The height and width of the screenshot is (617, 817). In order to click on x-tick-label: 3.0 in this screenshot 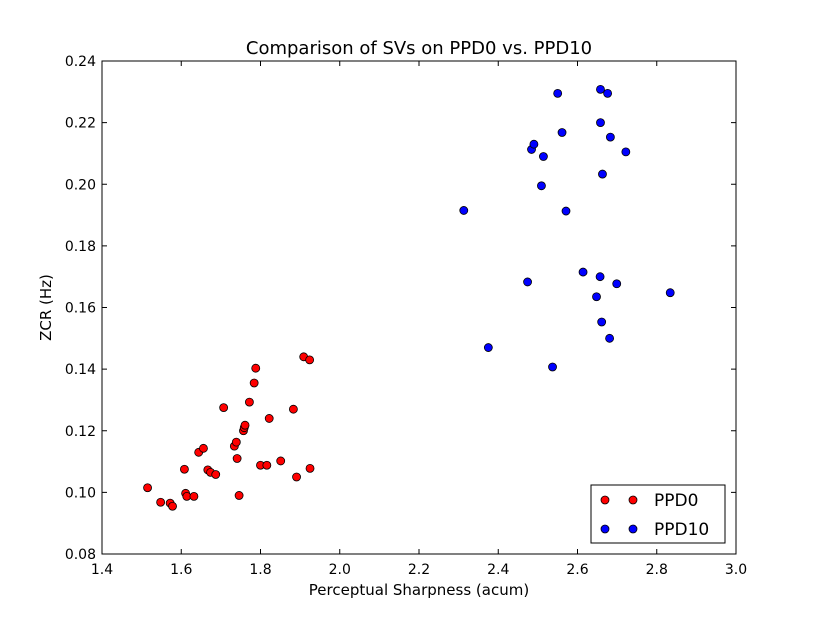, I will do `click(736, 570)`.